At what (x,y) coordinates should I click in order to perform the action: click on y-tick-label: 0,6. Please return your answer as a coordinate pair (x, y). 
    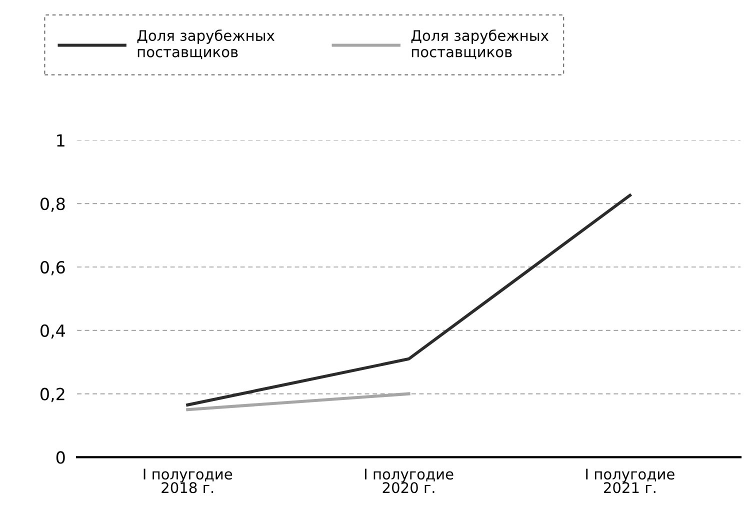
    Looking at the image, I should click on (52, 268).